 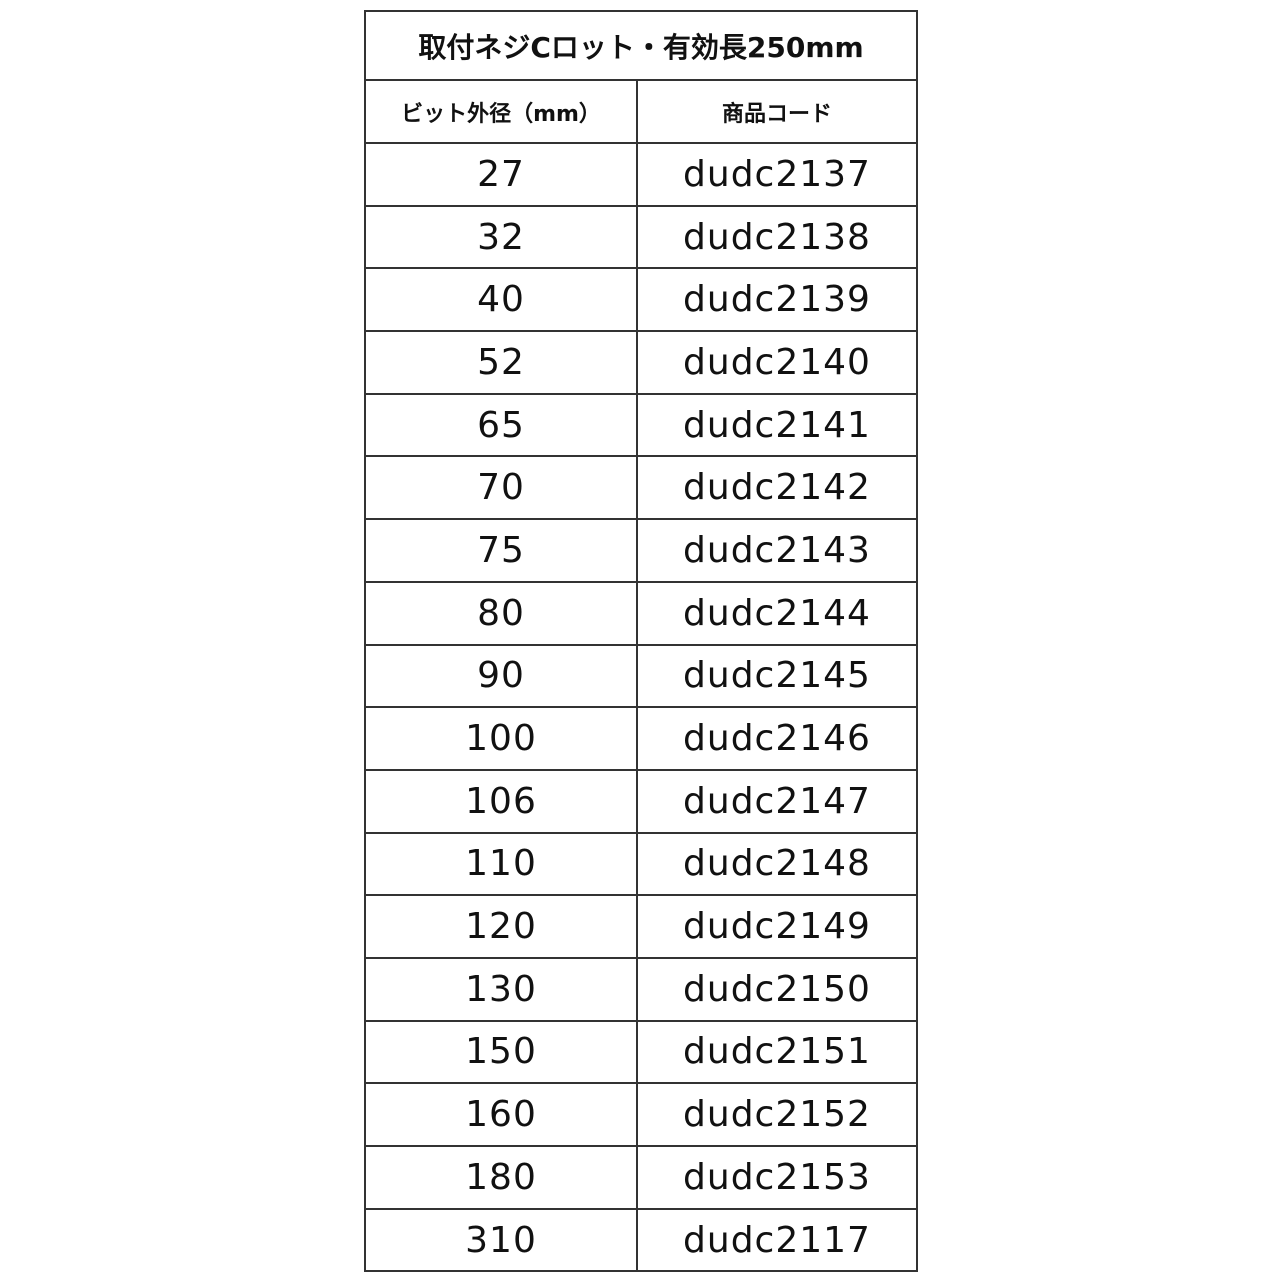 What do you see at coordinates (501, 613) in the screenshot?
I see `bit-diameter-cell: 80` at bounding box center [501, 613].